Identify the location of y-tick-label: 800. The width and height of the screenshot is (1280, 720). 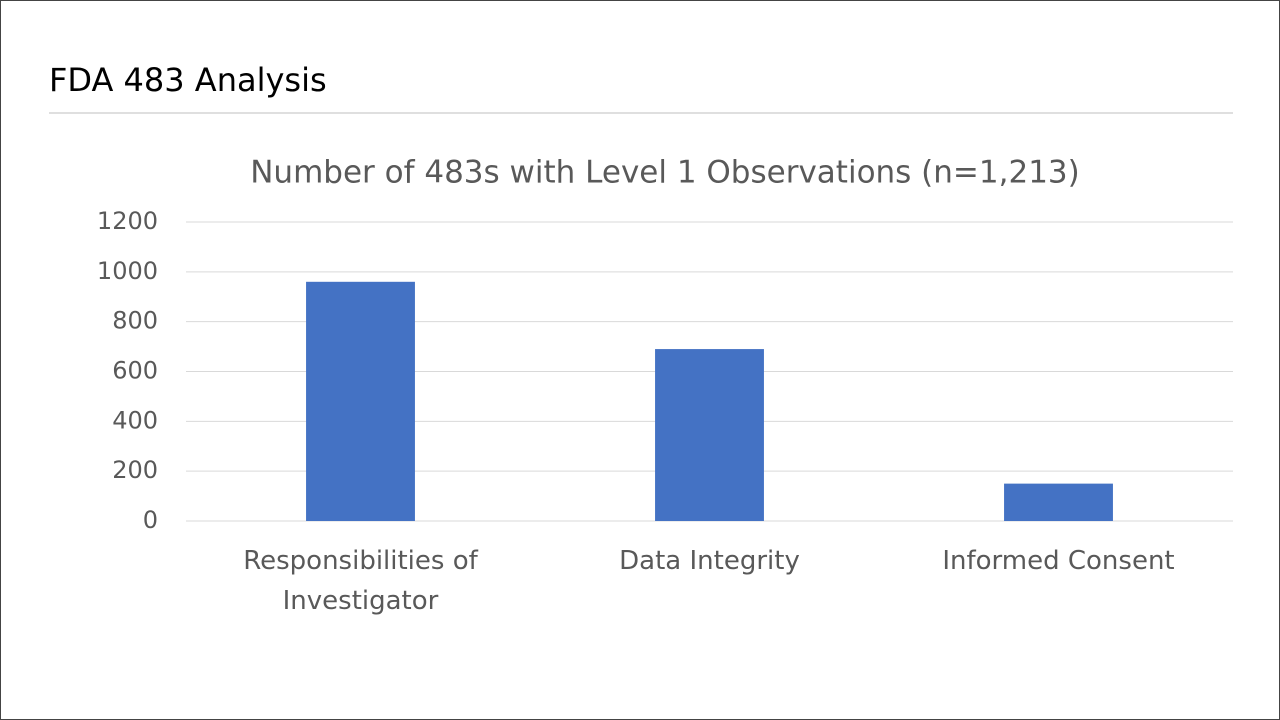
(135, 321).